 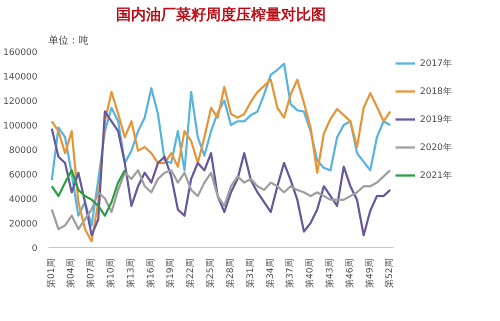 What do you see at coordinates (390, 273) in the screenshot?
I see `x-tick-label: 第52周` at bounding box center [390, 273].